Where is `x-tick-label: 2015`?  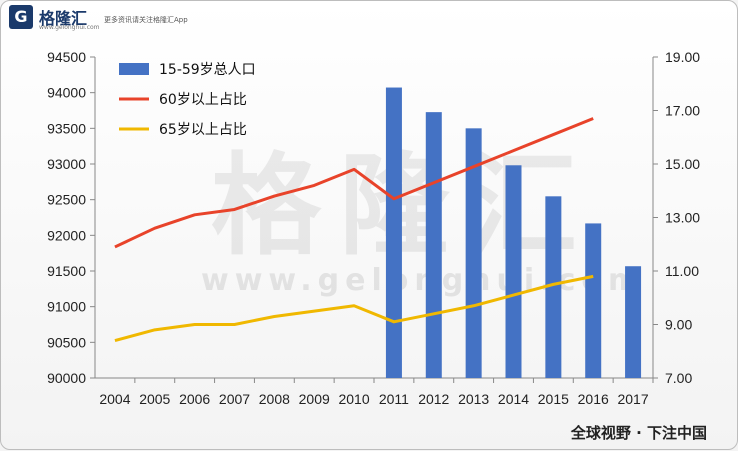
x-tick-label: 2015 is located at coordinates (553, 399).